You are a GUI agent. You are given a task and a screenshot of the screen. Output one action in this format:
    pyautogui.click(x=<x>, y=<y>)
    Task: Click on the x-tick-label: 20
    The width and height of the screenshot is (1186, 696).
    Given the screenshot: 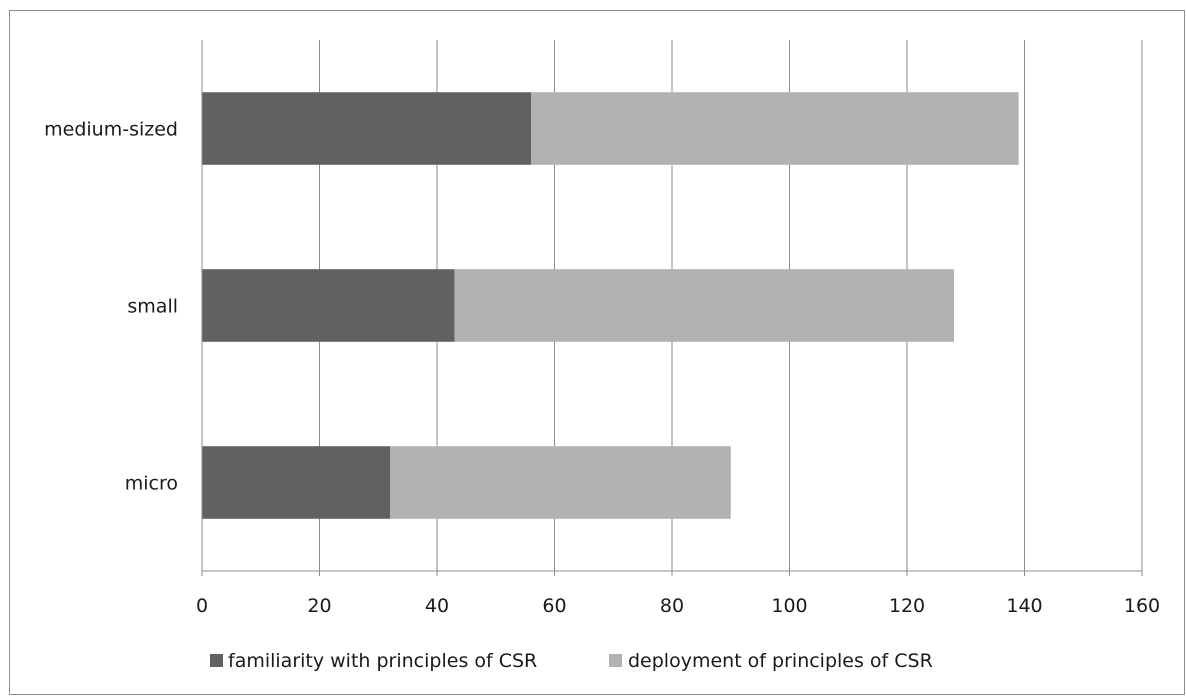 What is the action you would take?
    pyautogui.click(x=319, y=606)
    